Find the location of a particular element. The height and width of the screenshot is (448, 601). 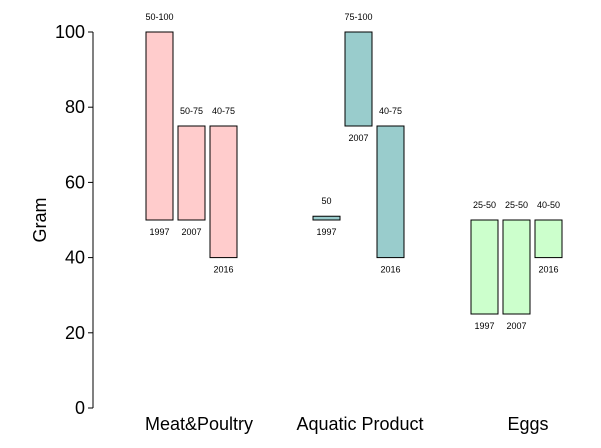

category-labels: Meat&Poultry Aquatic Product Eggs is located at coordinates (347, 424).